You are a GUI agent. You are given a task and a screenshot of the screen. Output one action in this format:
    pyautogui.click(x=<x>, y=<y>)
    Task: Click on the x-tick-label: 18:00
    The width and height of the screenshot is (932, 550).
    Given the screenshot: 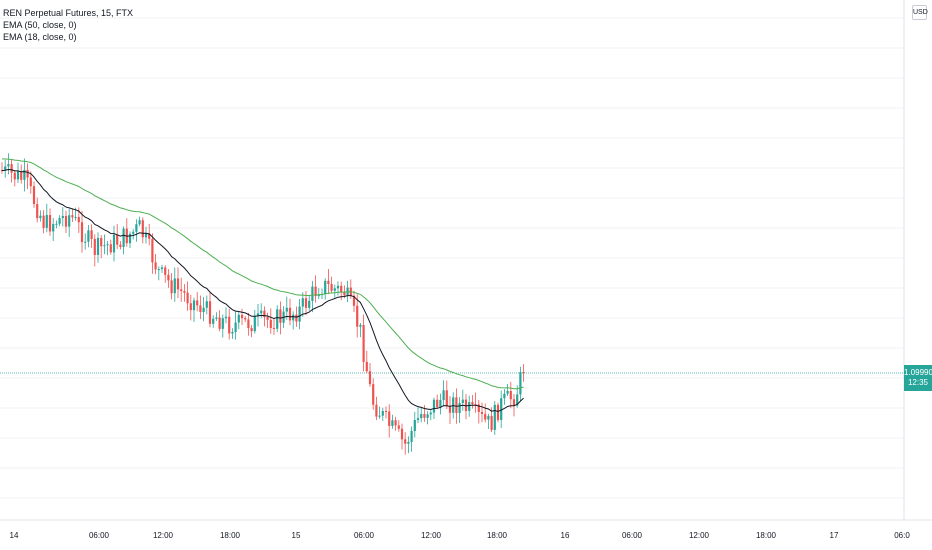 What is the action you would take?
    pyautogui.click(x=766, y=535)
    